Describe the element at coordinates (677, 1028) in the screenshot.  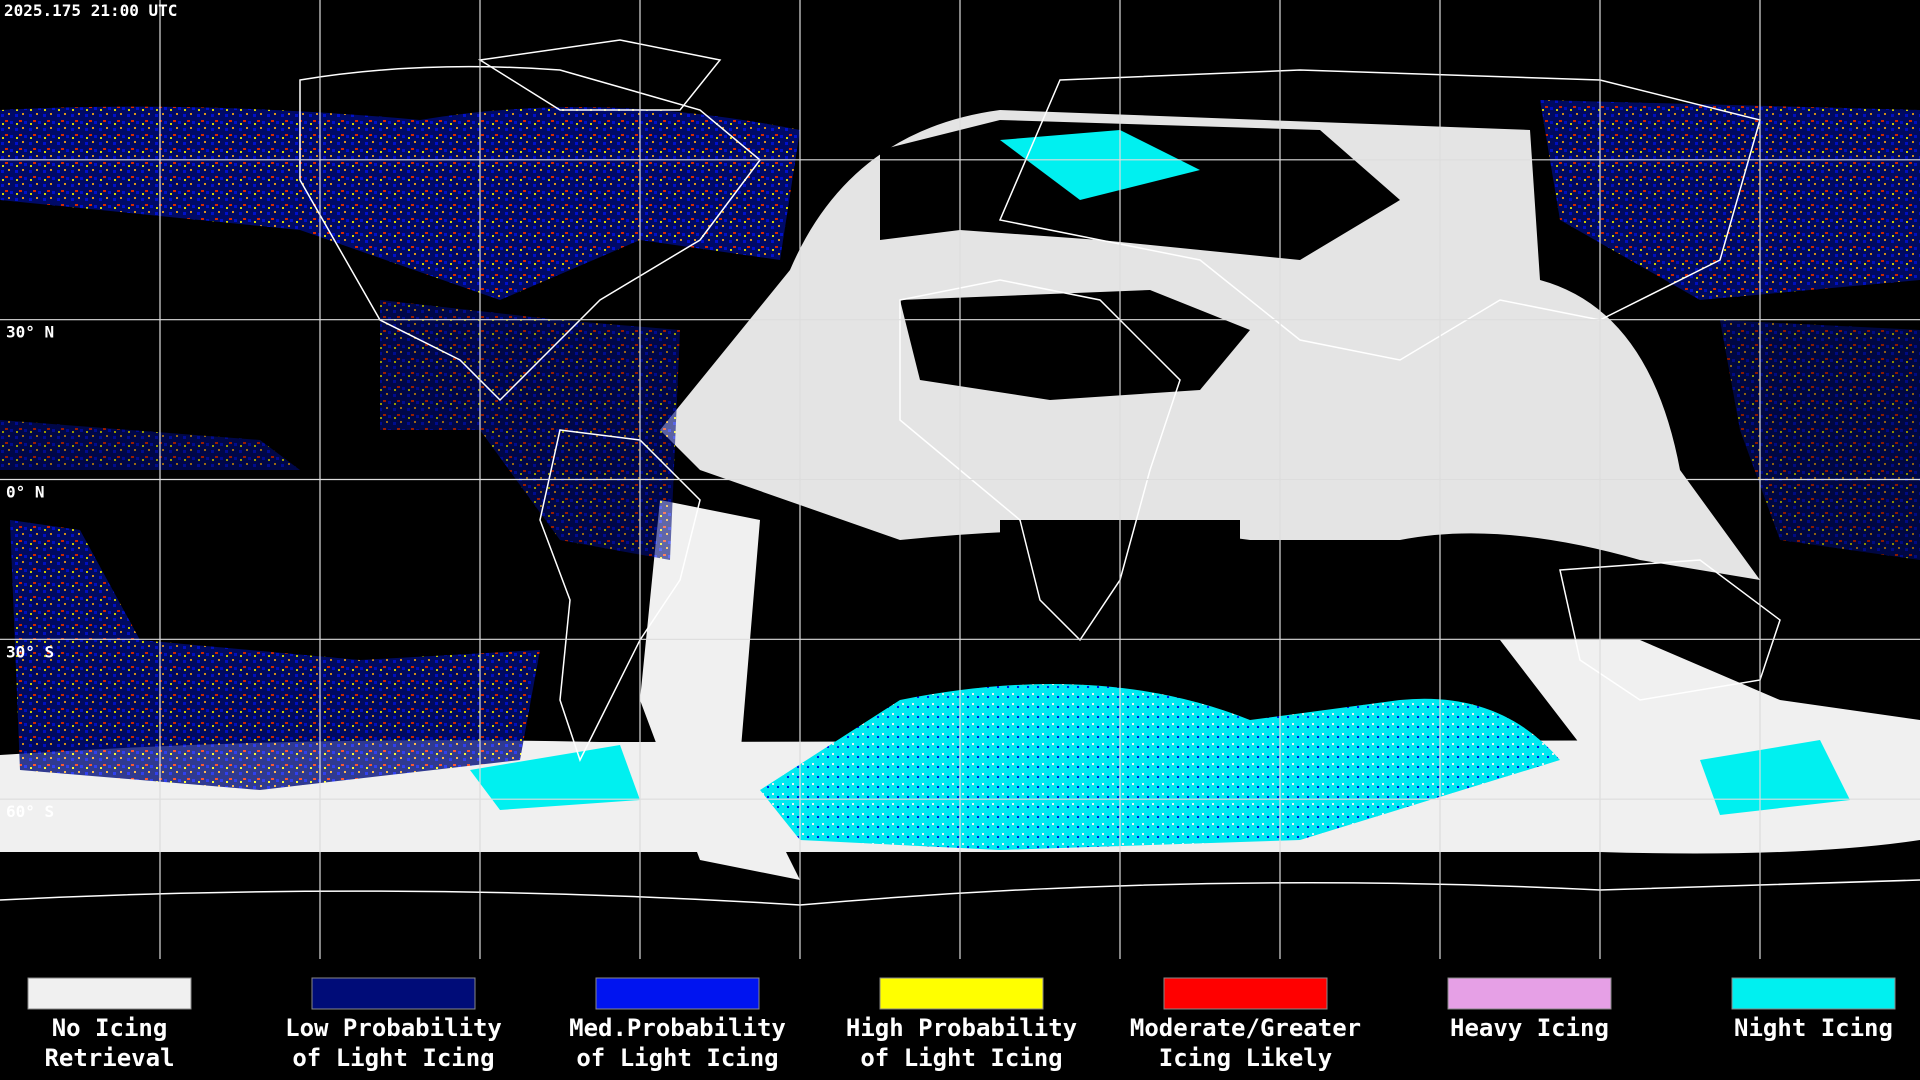
I see `legend-label: Med.Probability` at that location.